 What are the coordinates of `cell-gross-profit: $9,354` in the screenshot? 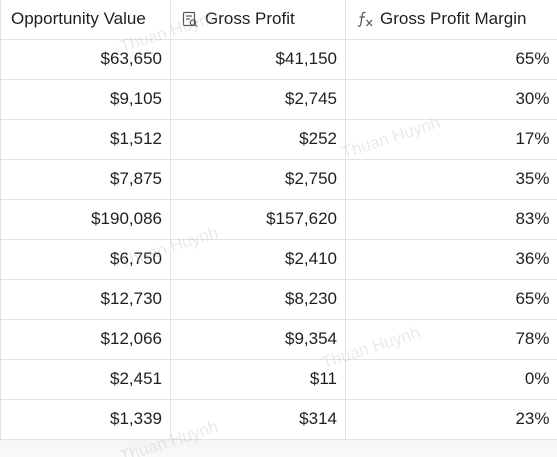 It's located at (258, 339).